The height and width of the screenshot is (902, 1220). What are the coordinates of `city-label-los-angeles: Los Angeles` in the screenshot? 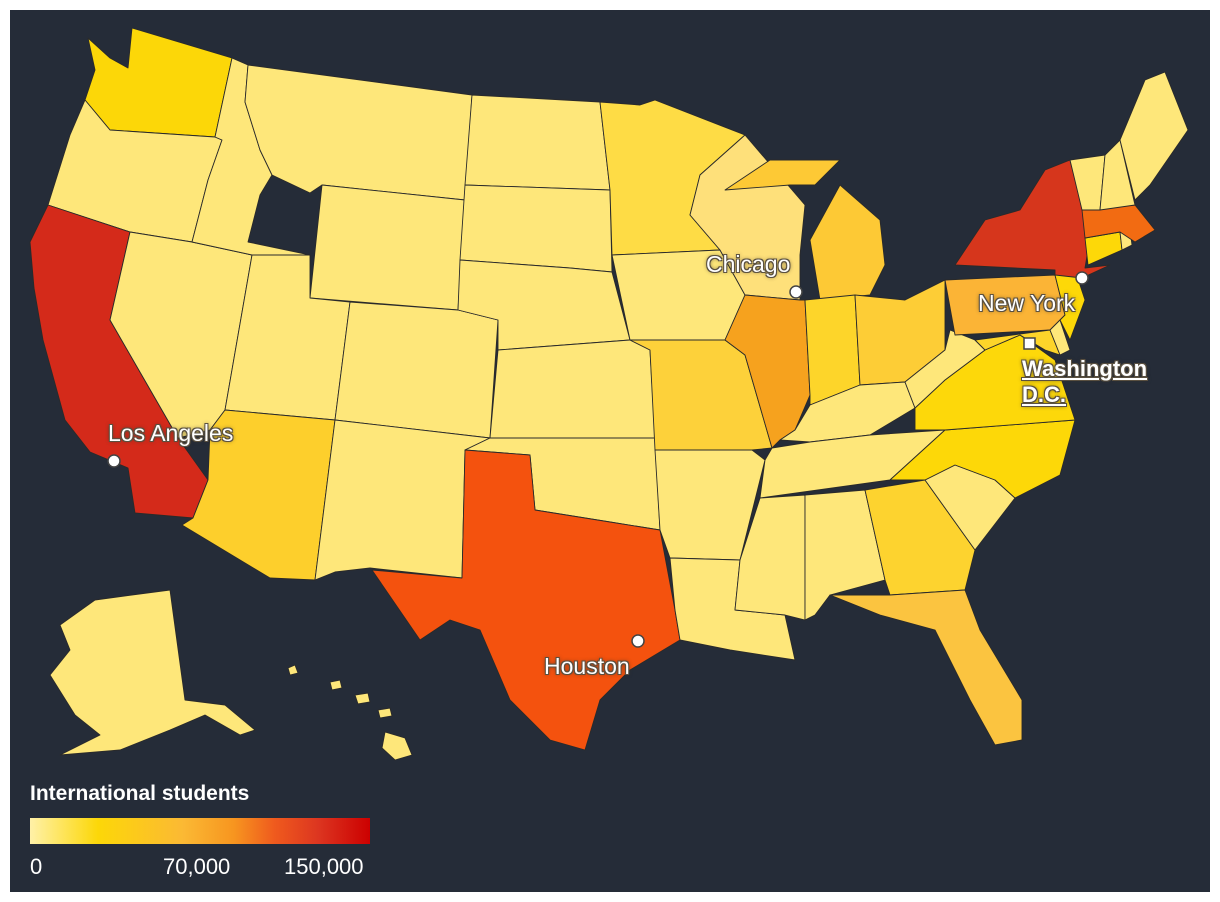 It's located at (171, 433).